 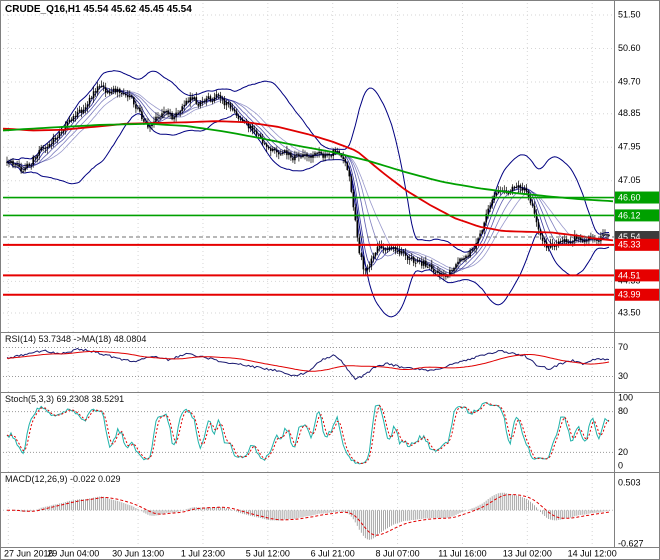 I want to click on rsi-indicator-label: RSI(14) 53.7348 ->MA(18) 48.0804, so click(x=76, y=339).